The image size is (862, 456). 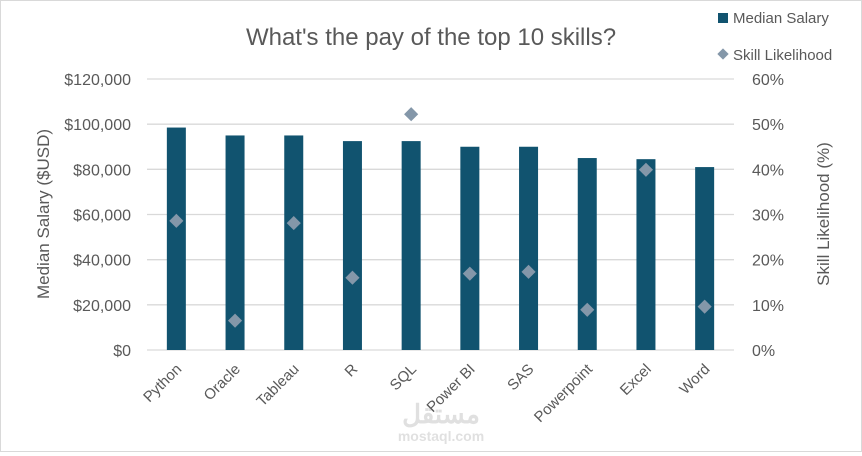 I want to click on bar-tableau, so click(x=294, y=242).